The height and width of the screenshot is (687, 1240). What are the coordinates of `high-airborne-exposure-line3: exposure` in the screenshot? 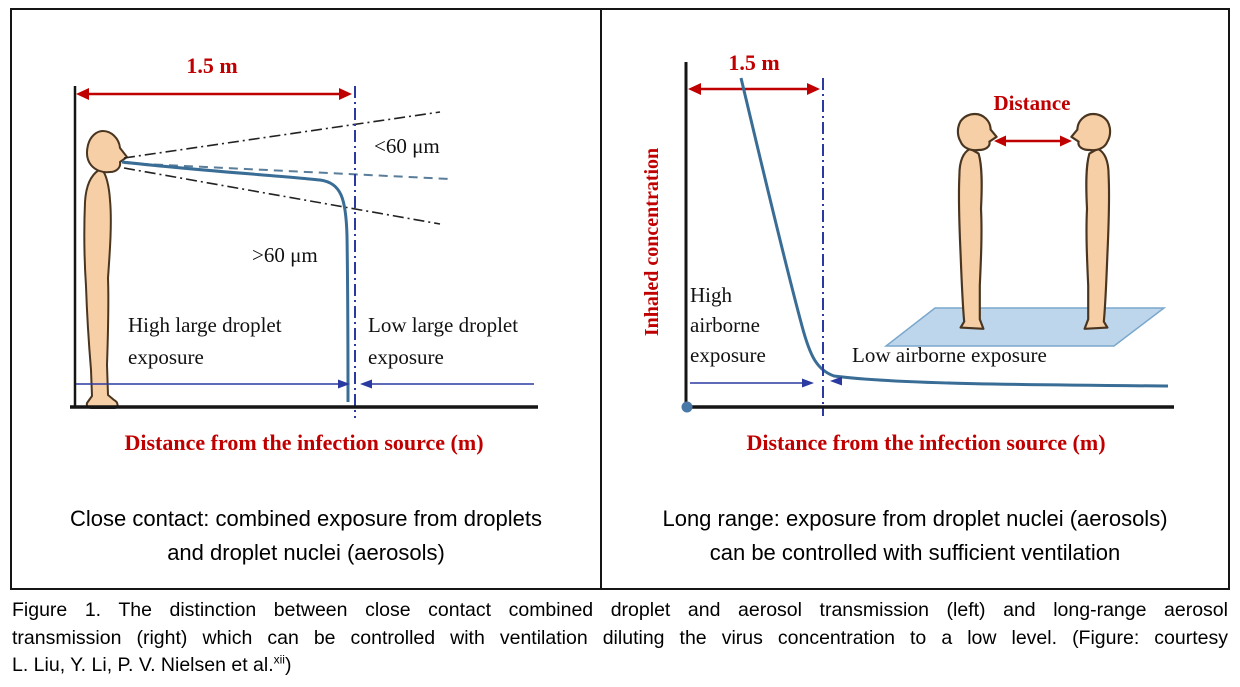 It's located at (728, 355).